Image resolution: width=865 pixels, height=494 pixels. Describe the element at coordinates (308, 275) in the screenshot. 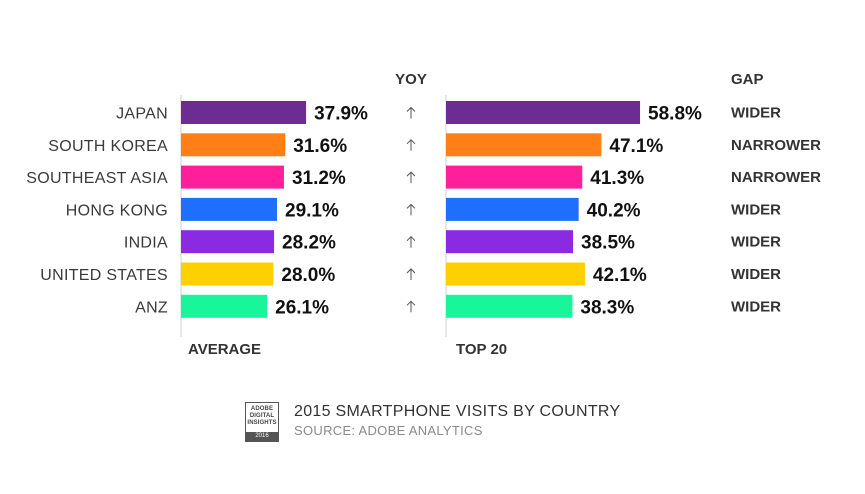

I see `average-value-label: 28.0%` at that location.